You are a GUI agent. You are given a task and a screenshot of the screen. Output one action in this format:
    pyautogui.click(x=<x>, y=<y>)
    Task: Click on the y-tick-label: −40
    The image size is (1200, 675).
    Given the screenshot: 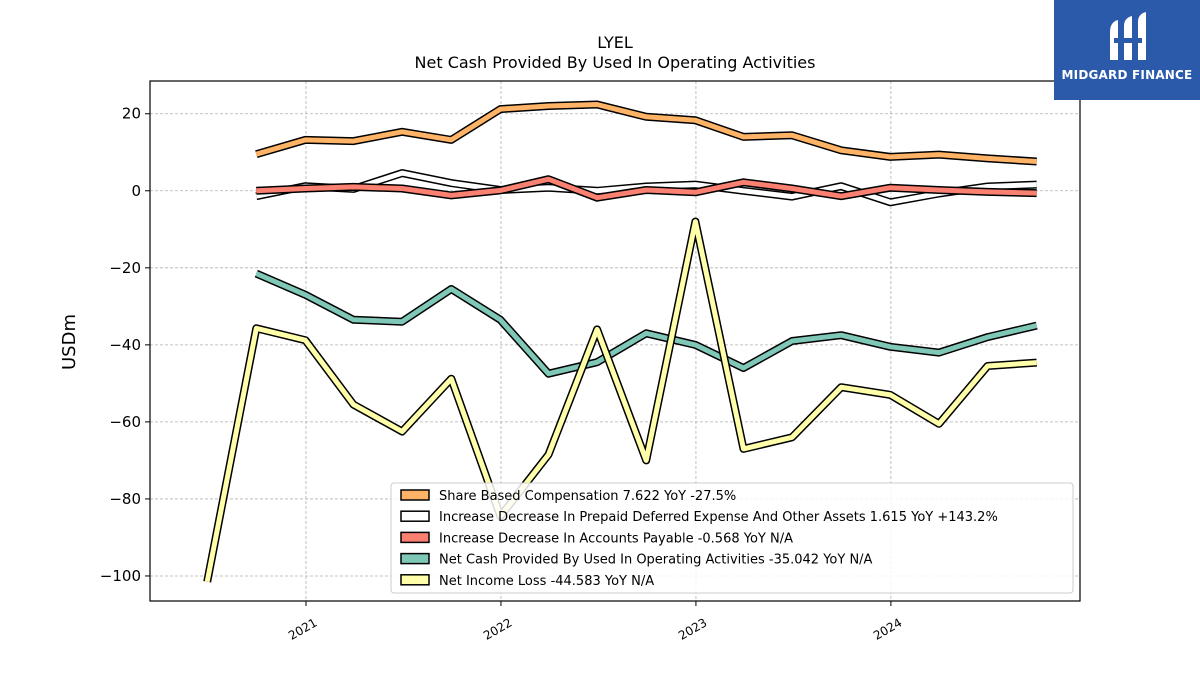 What is the action you would take?
    pyautogui.click(x=125, y=345)
    